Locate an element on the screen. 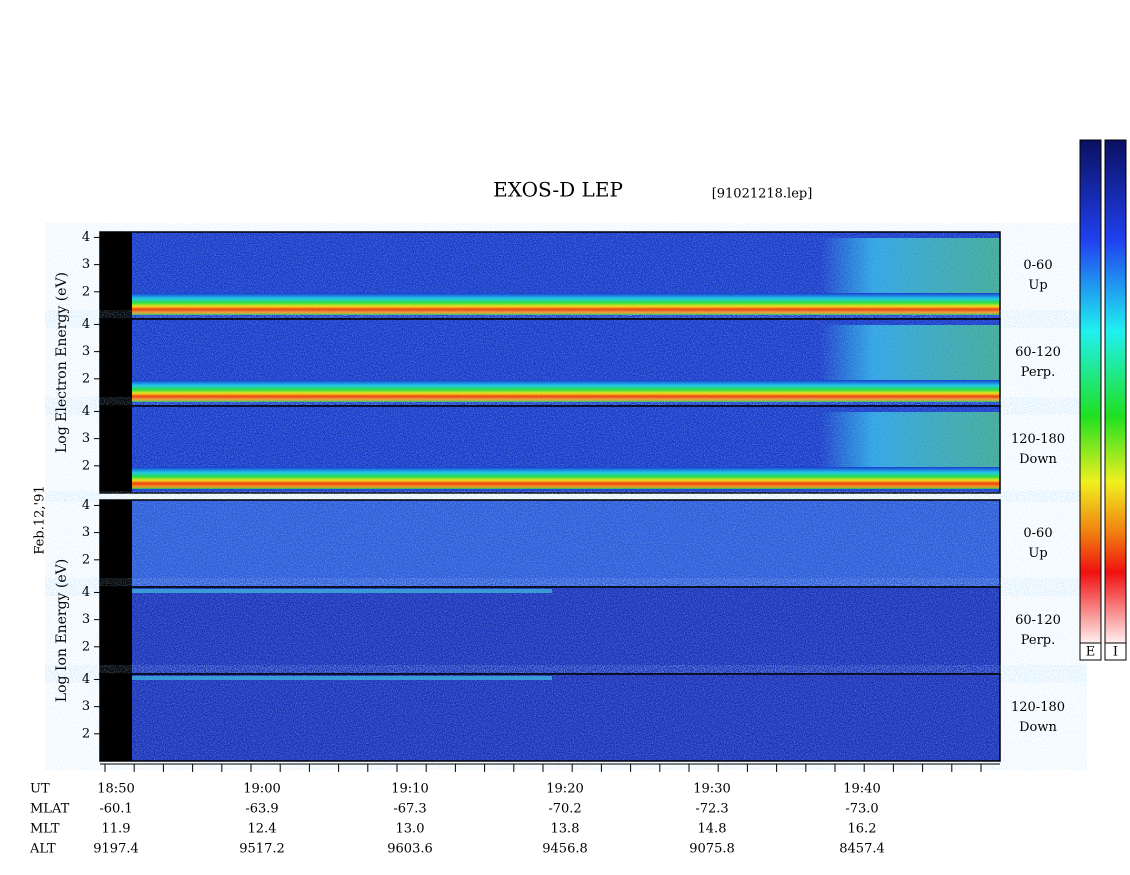 This screenshot has width=1130, height=875. row-value: 13.8 is located at coordinates (565, 829).